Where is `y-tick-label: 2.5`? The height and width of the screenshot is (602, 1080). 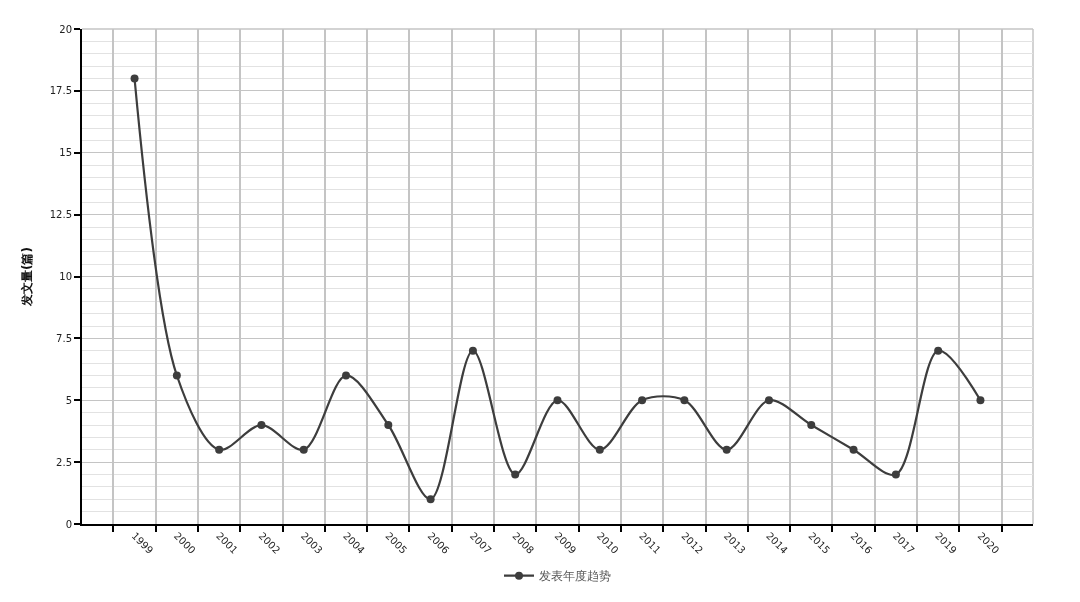 y-tick-label: 2.5 is located at coordinates (64, 462).